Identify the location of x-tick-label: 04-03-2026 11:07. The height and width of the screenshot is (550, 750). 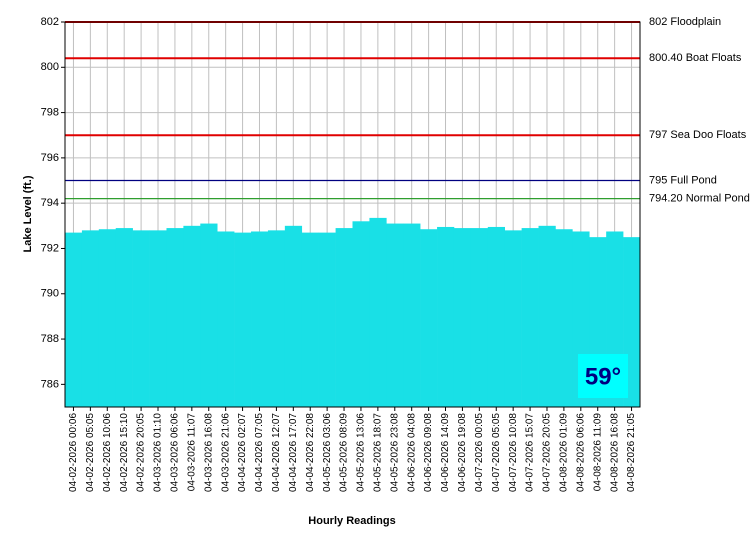
(191, 452).